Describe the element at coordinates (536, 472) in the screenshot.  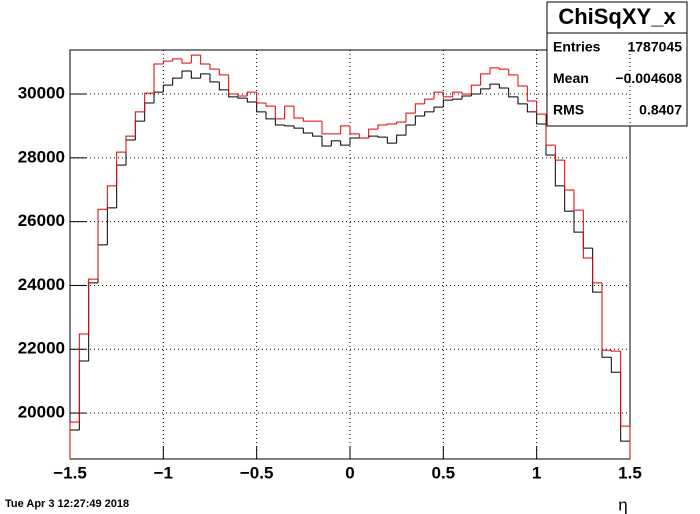
I see `x-tick-label: 1` at that location.